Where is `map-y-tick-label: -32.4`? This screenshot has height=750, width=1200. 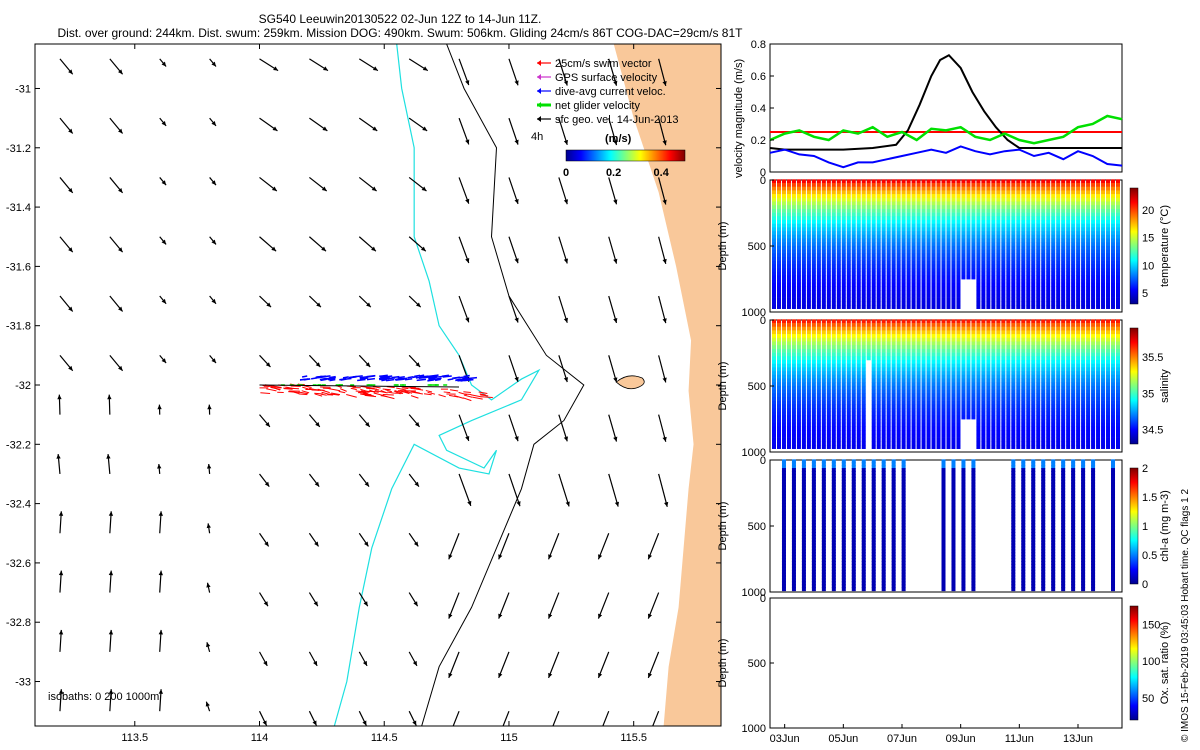 map-y-tick-label: -32.4 is located at coordinates (18, 505).